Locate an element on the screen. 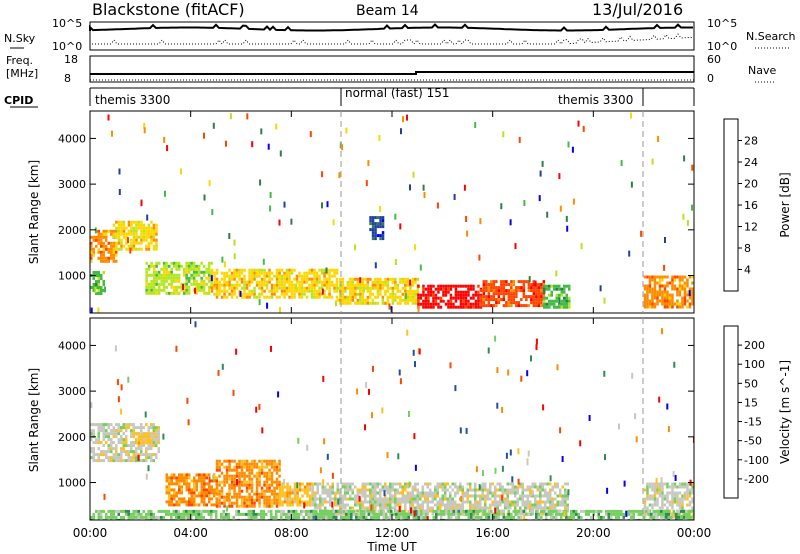 This screenshot has height=554, width=800. freq-series is located at coordinates (392, 73).